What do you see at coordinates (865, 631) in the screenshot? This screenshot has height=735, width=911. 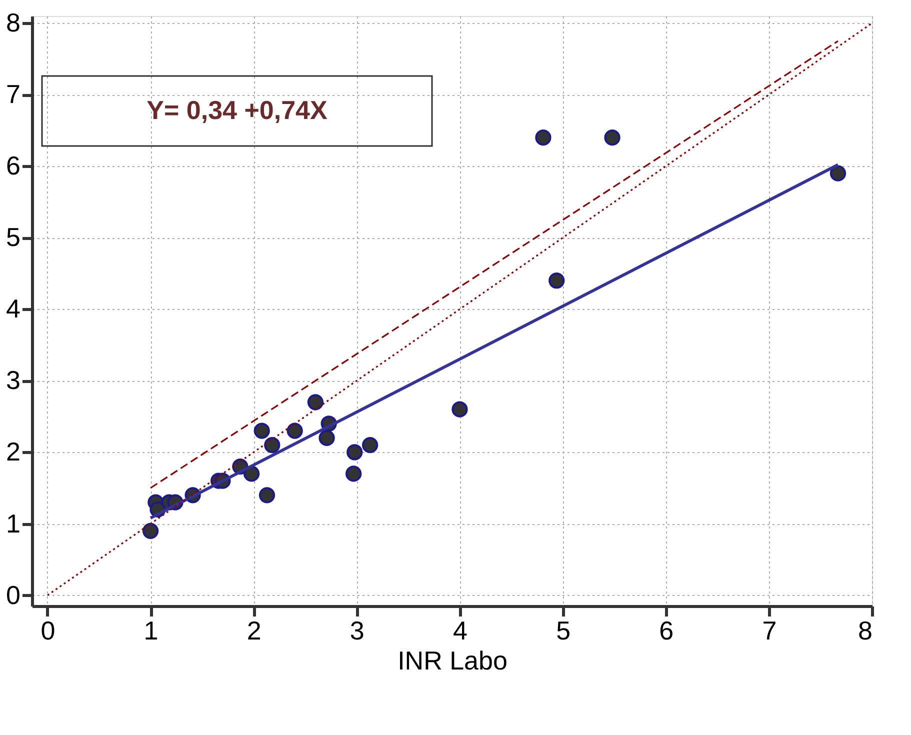 I see `x-tick-label: 8` at bounding box center [865, 631].